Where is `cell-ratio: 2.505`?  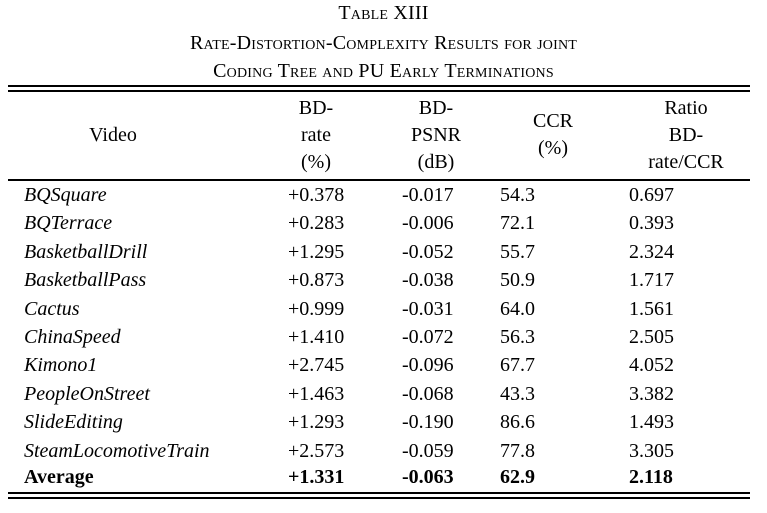 cell-ratio: 2.505 is located at coordinates (651, 336).